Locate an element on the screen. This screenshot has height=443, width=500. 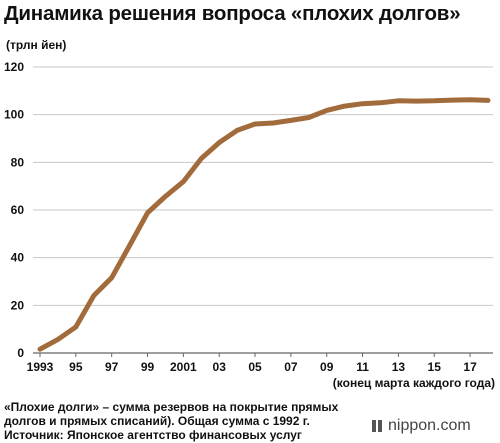
brand-name: nippon.com is located at coordinates (429, 425).